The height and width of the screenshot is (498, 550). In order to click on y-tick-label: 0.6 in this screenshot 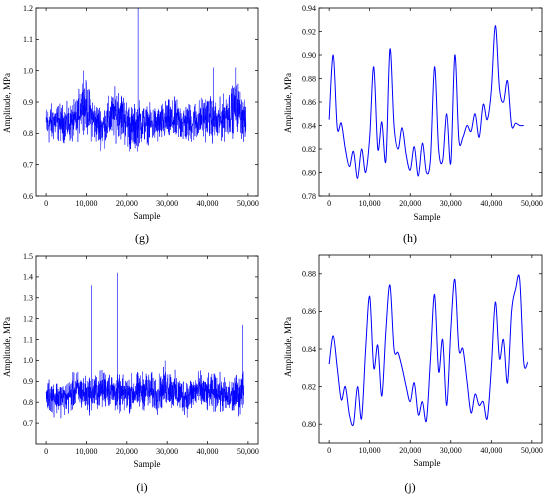, I will do `click(28, 196)`.